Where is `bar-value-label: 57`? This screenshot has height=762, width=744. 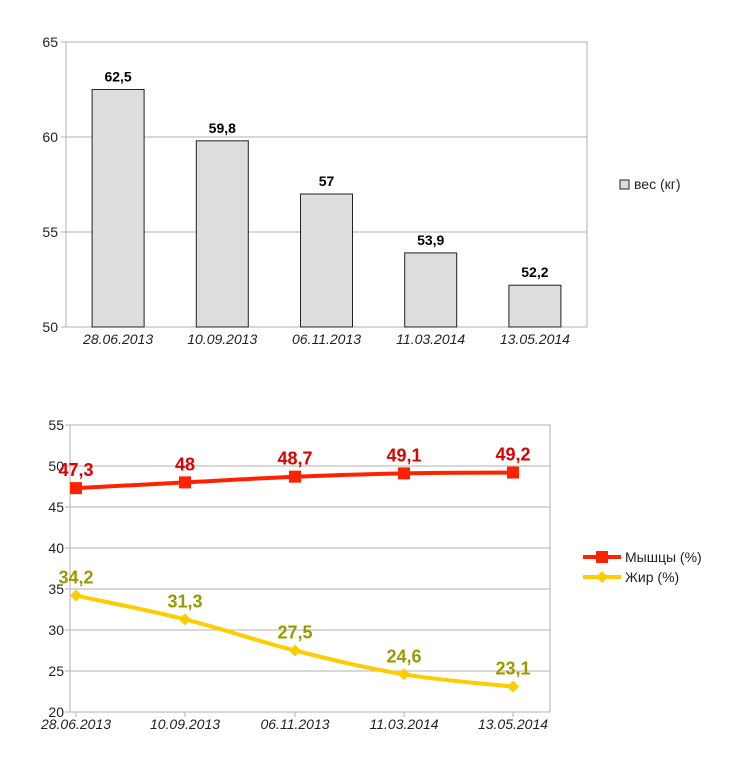
bar-value-label: 57 is located at coordinates (327, 181).